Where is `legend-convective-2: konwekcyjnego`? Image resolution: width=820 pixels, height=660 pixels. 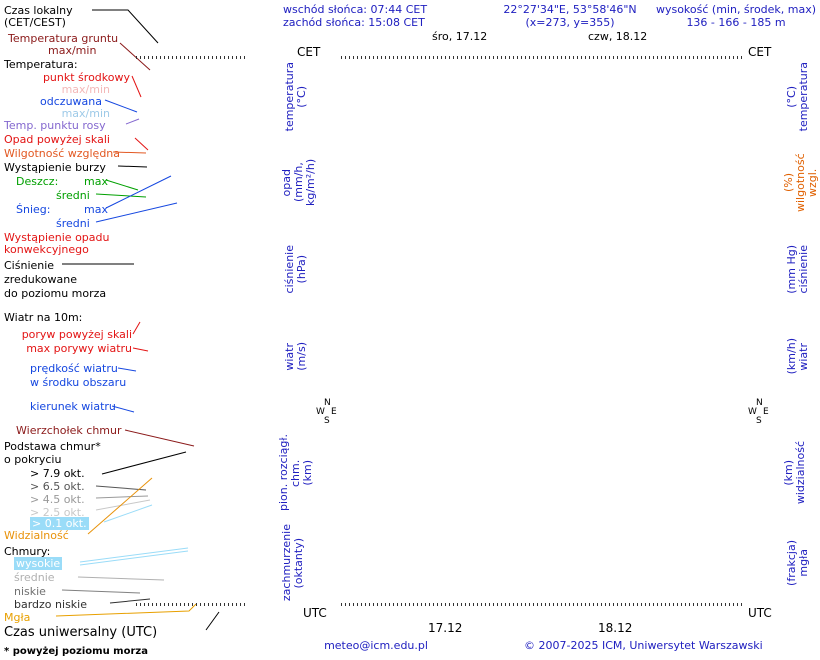 legend-convective-2: konwekcyjnego is located at coordinates (46, 249).